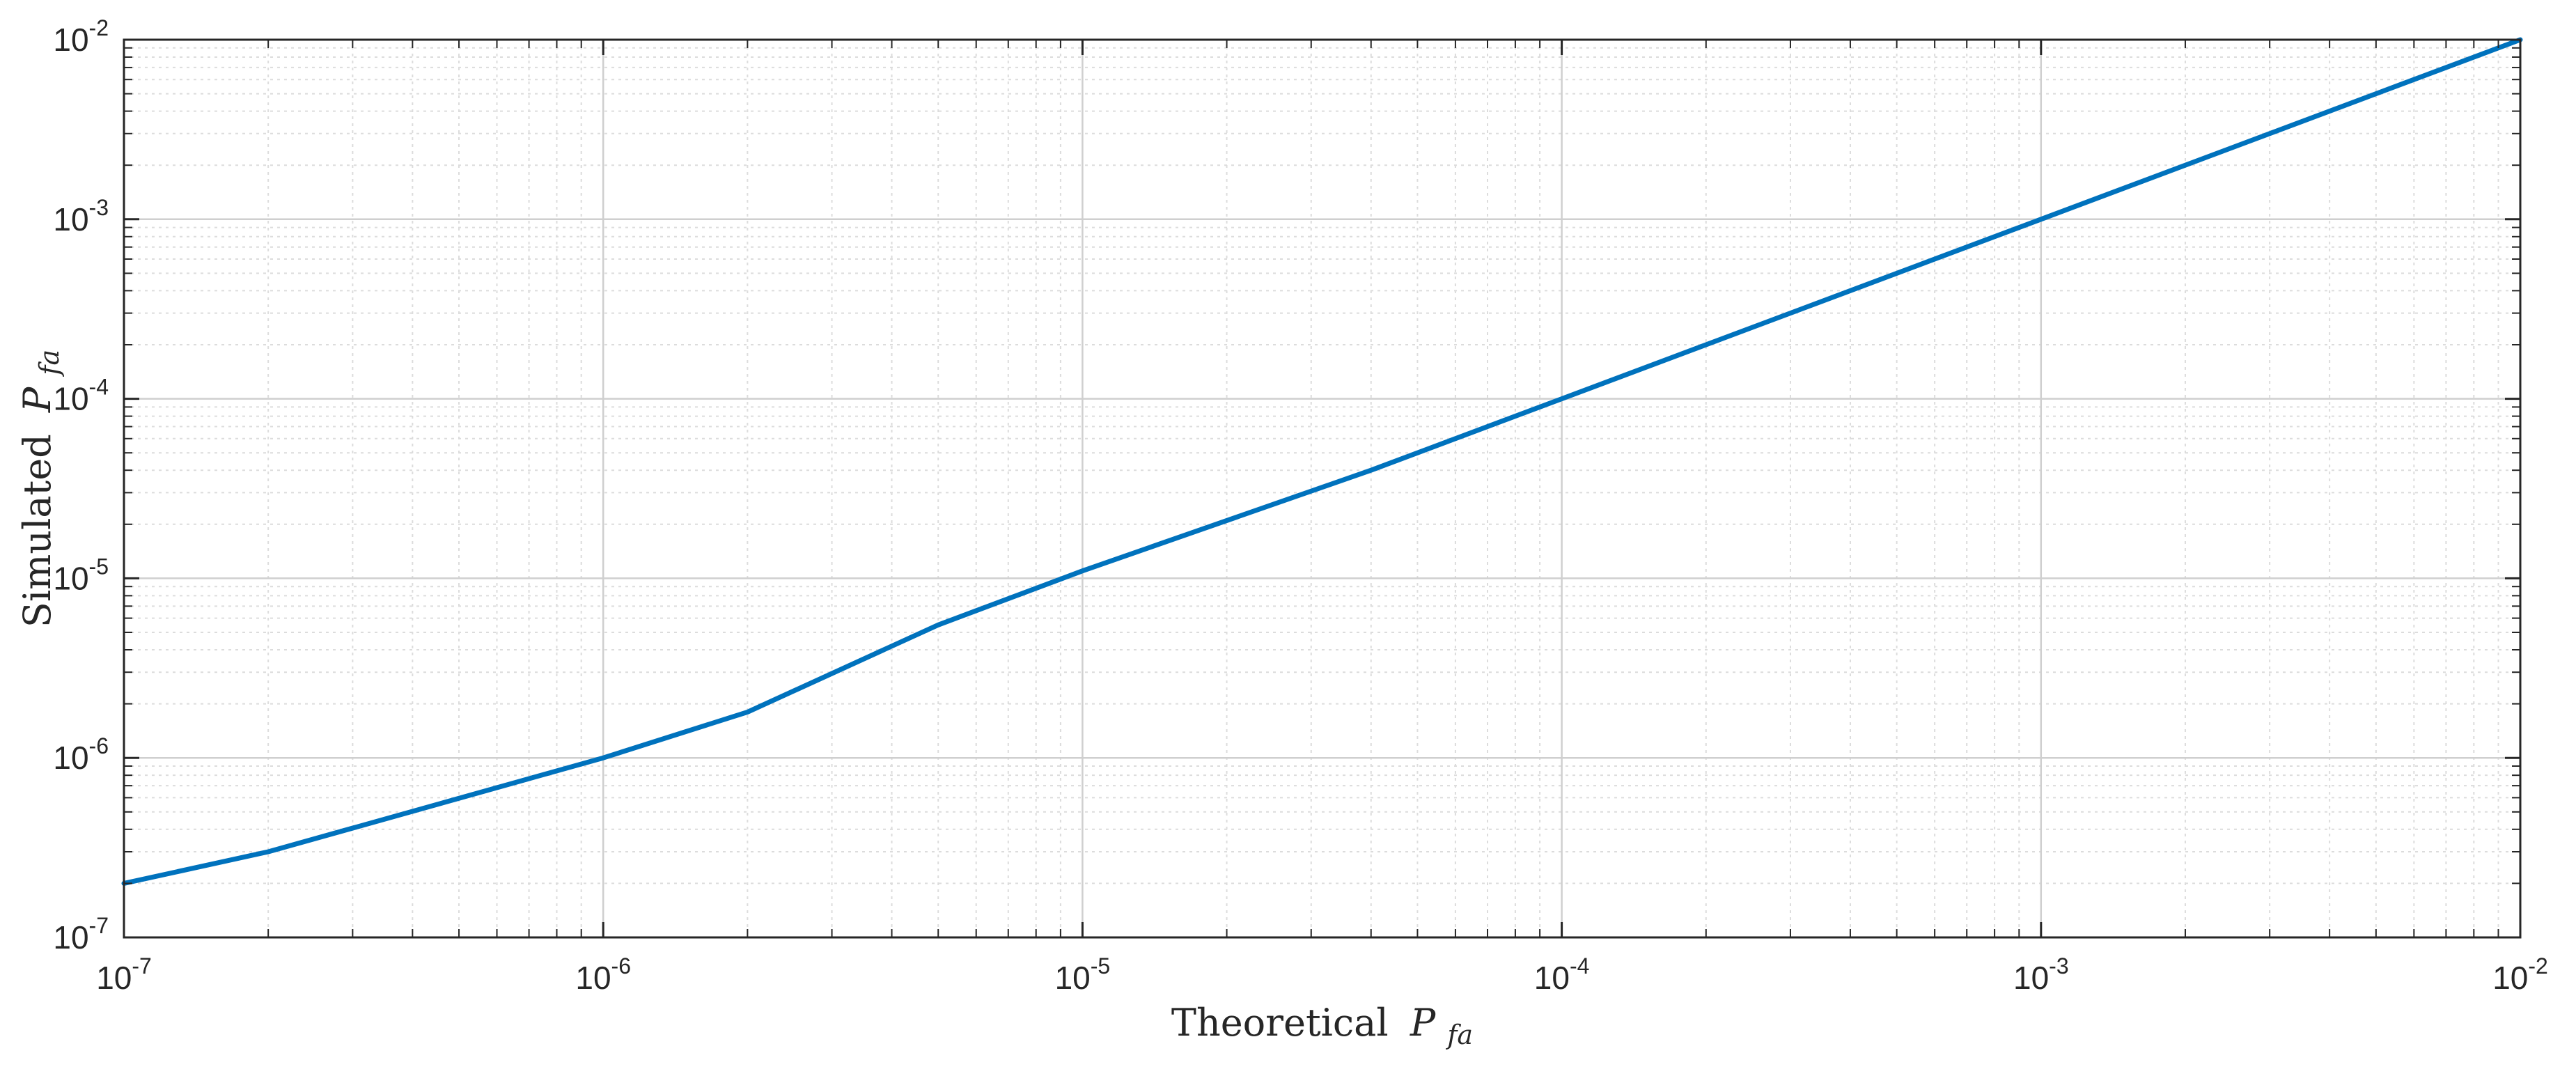  I want to click on y-axis-label-symbol: P, so click(37, 399).